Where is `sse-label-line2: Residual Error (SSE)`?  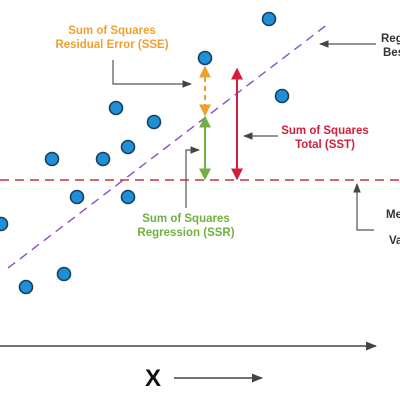
sse-label-line2: Residual Error (SSE) is located at coordinates (111, 45).